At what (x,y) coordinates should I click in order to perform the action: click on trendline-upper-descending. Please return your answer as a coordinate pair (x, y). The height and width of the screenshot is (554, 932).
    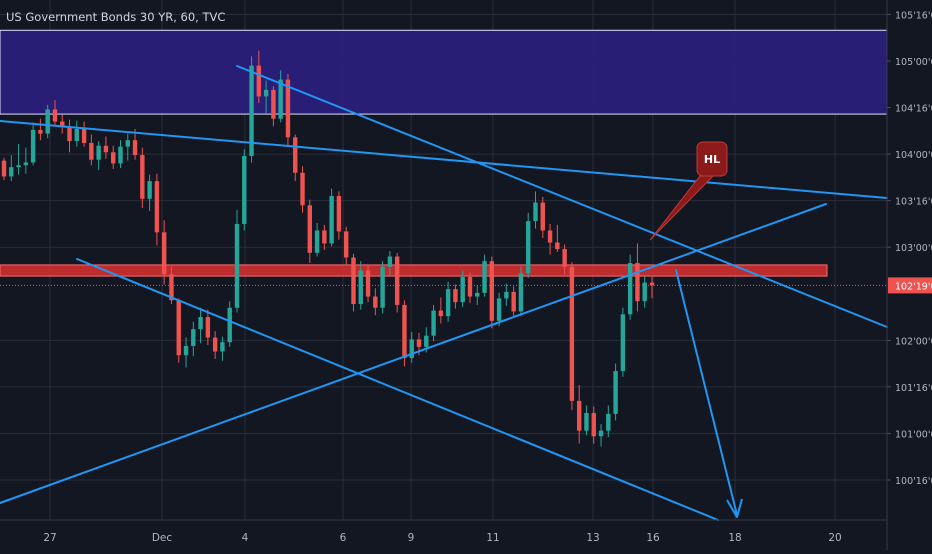
    Looking at the image, I should click on (444, 159).